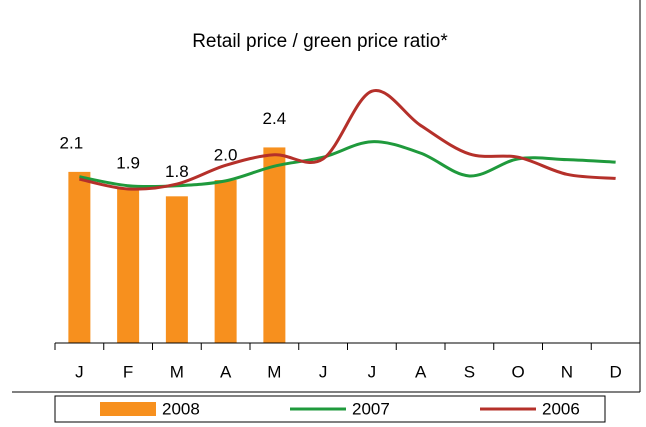 The width and height of the screenshot is (646, 427). What do you see at coordinates (72, 142) in the screenshot?
I see `data-label: 2.1` at bounding box center [72, 142].